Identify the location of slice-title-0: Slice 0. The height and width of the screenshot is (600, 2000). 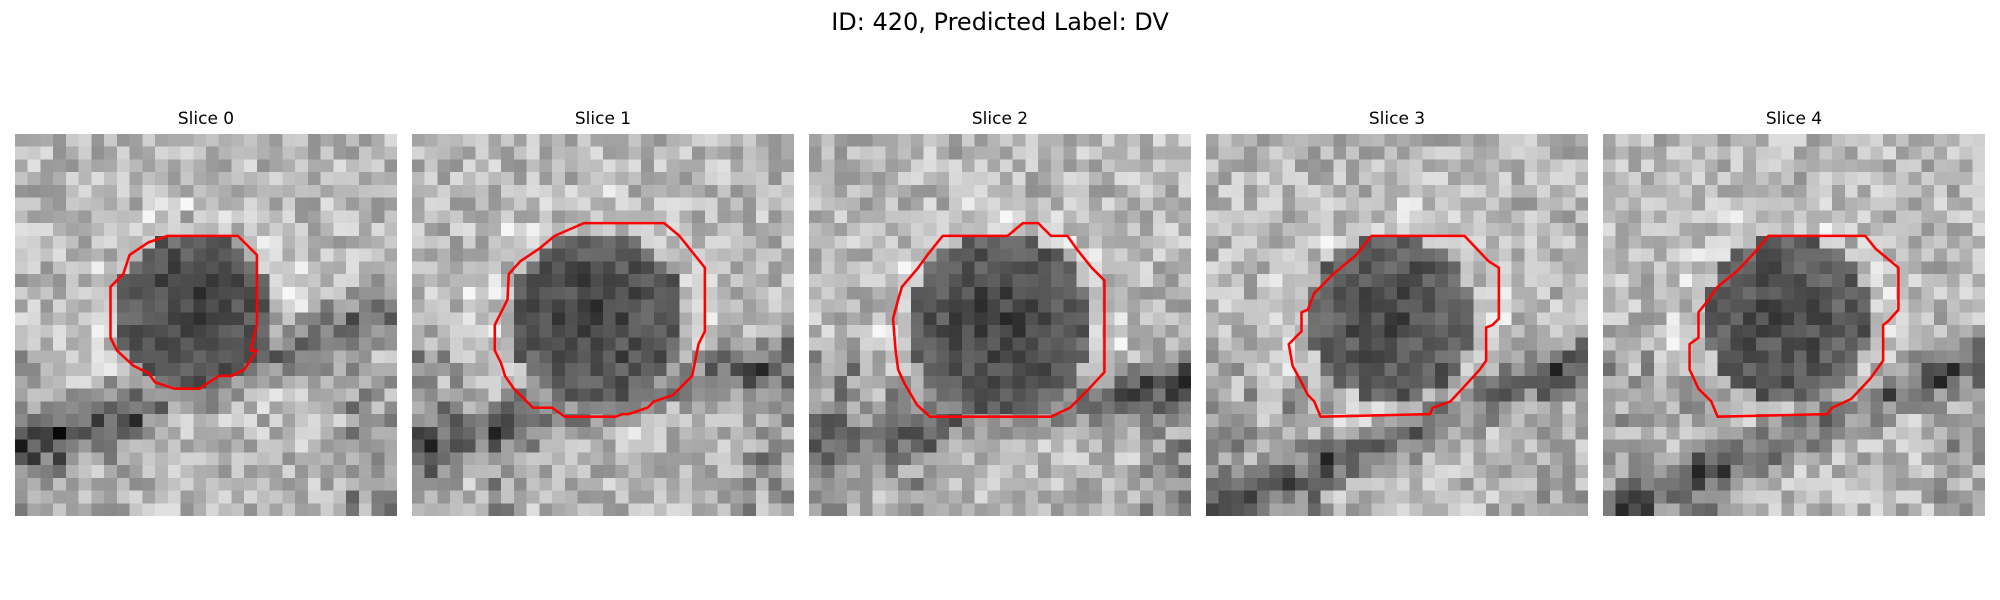
(206, 119).